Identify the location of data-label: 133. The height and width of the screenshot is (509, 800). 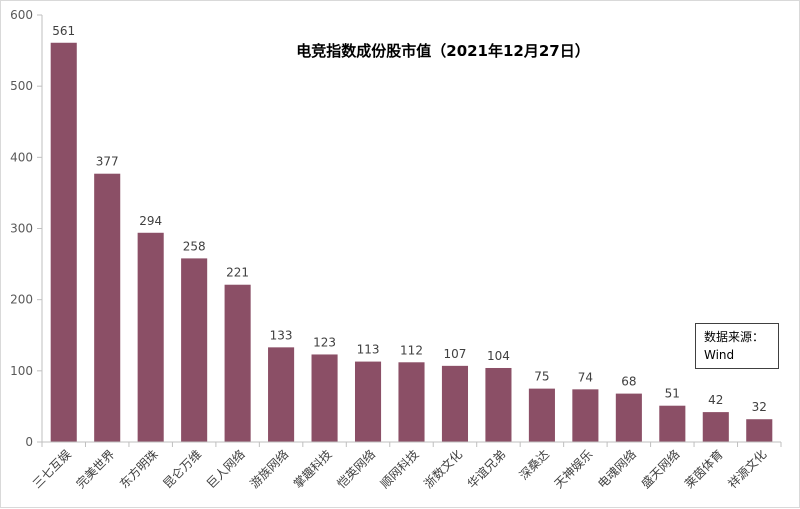
(281, 335).